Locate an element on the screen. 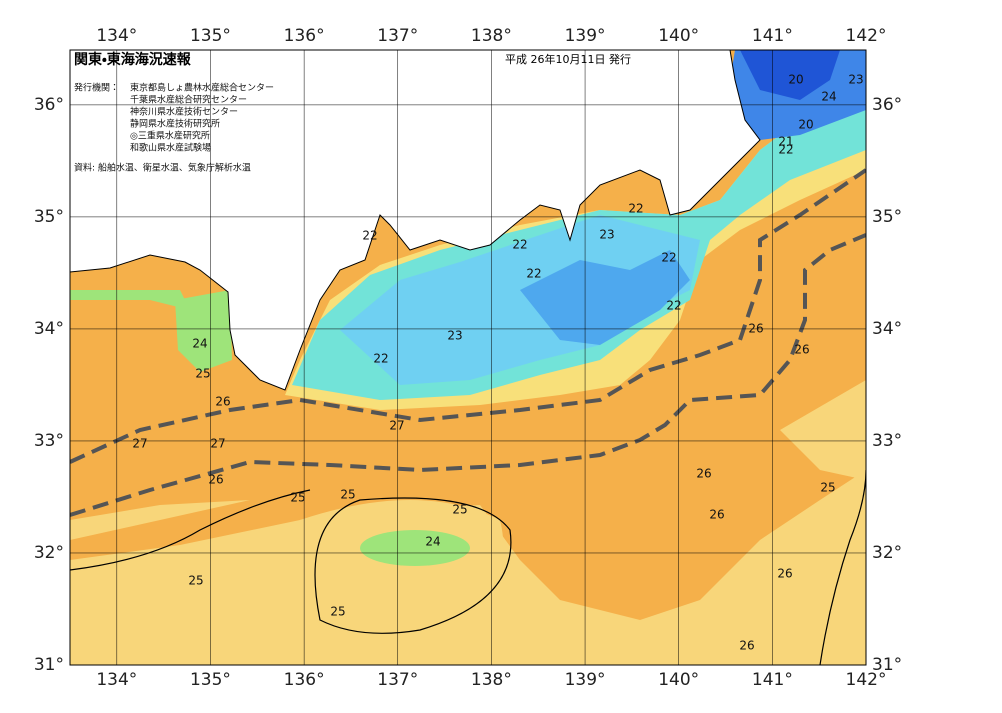  issue-date: 平成 26年10月11日 発行 is located at coordinates (568, 59).